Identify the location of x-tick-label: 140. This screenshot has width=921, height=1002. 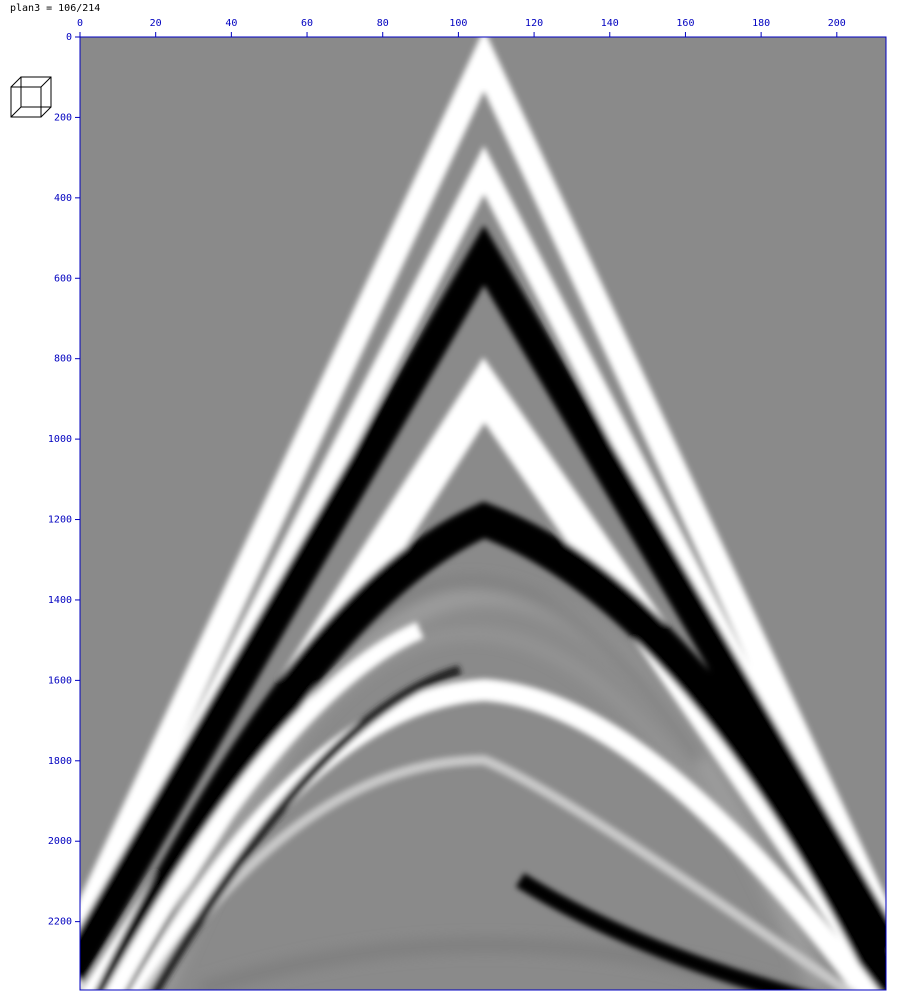
(610, 23).